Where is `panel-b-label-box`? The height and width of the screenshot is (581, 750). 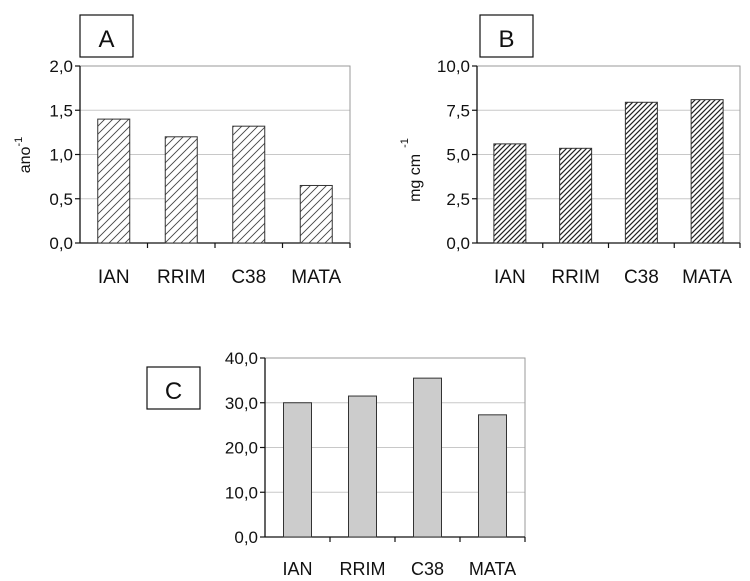 panel-b-label-box is located at coordinates (506, 36).